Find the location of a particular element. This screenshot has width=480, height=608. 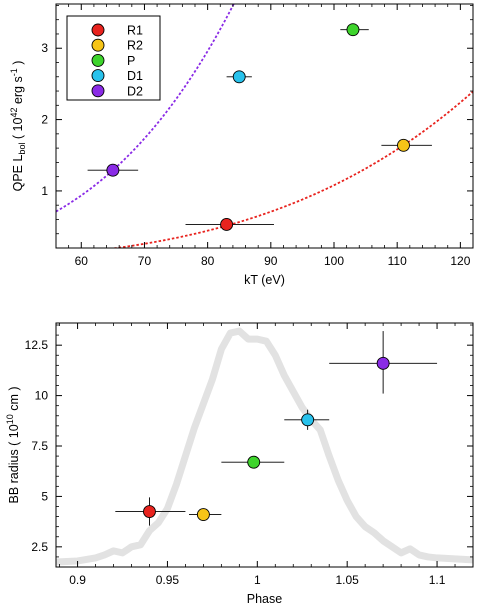

y-tick-label: 1 is located at coordinates (44, 191).